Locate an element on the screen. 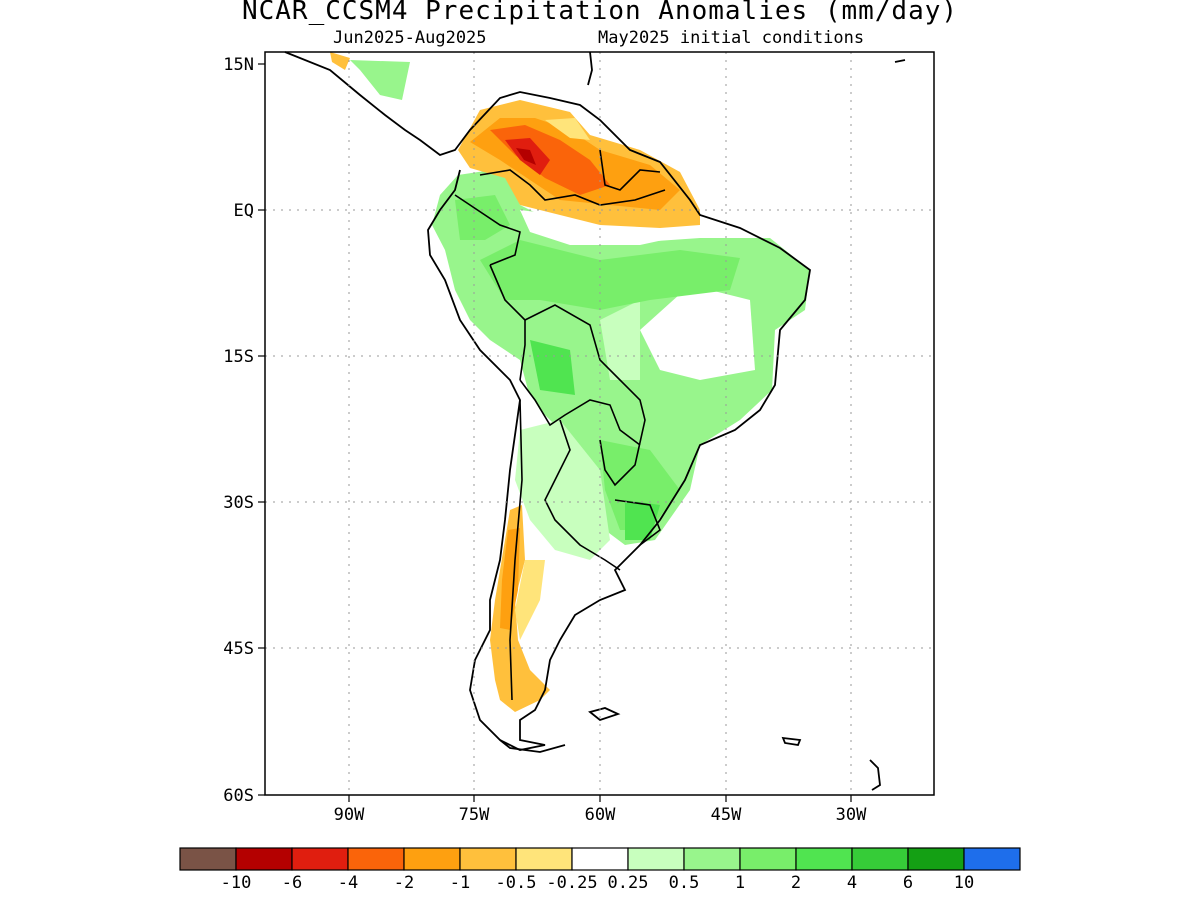  lon-label: 60W is located at coordinates (600, 815).